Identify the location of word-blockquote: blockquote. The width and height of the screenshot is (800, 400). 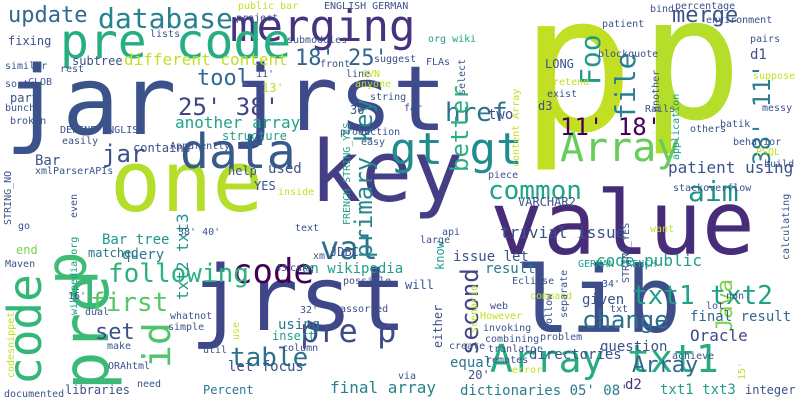
(628, 54).